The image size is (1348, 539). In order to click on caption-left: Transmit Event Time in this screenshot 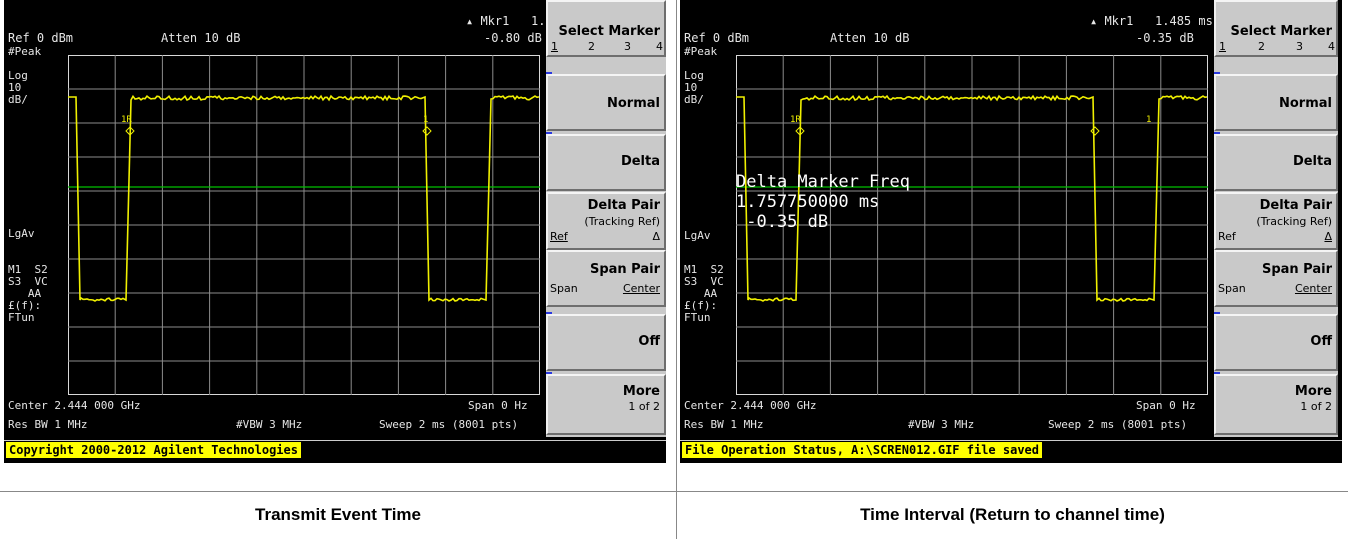, I will do `click(338, 514)`.